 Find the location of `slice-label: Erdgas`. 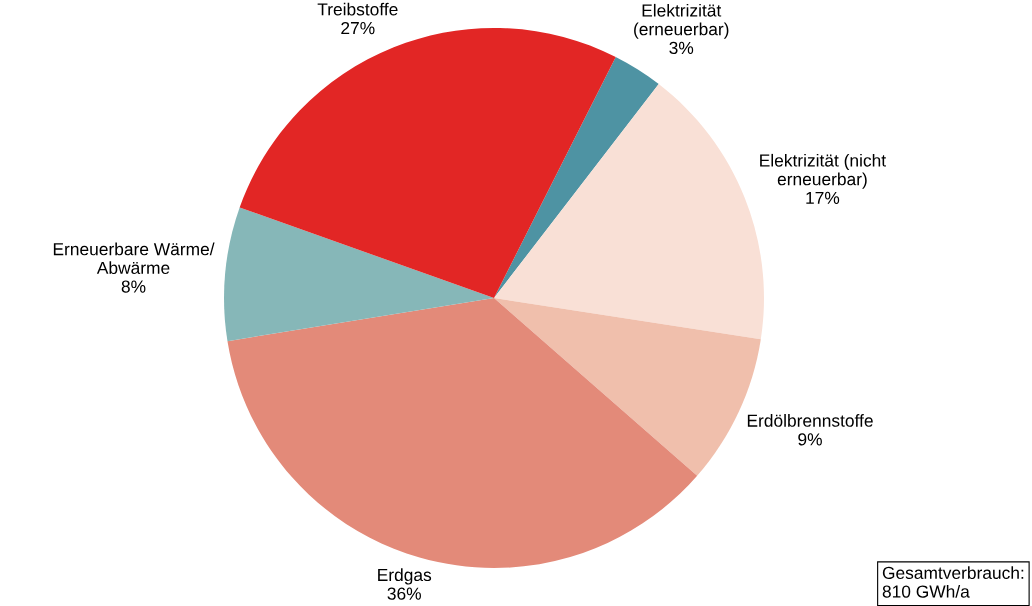

slice-label: Erdgas is located at coordinates (405, 576).